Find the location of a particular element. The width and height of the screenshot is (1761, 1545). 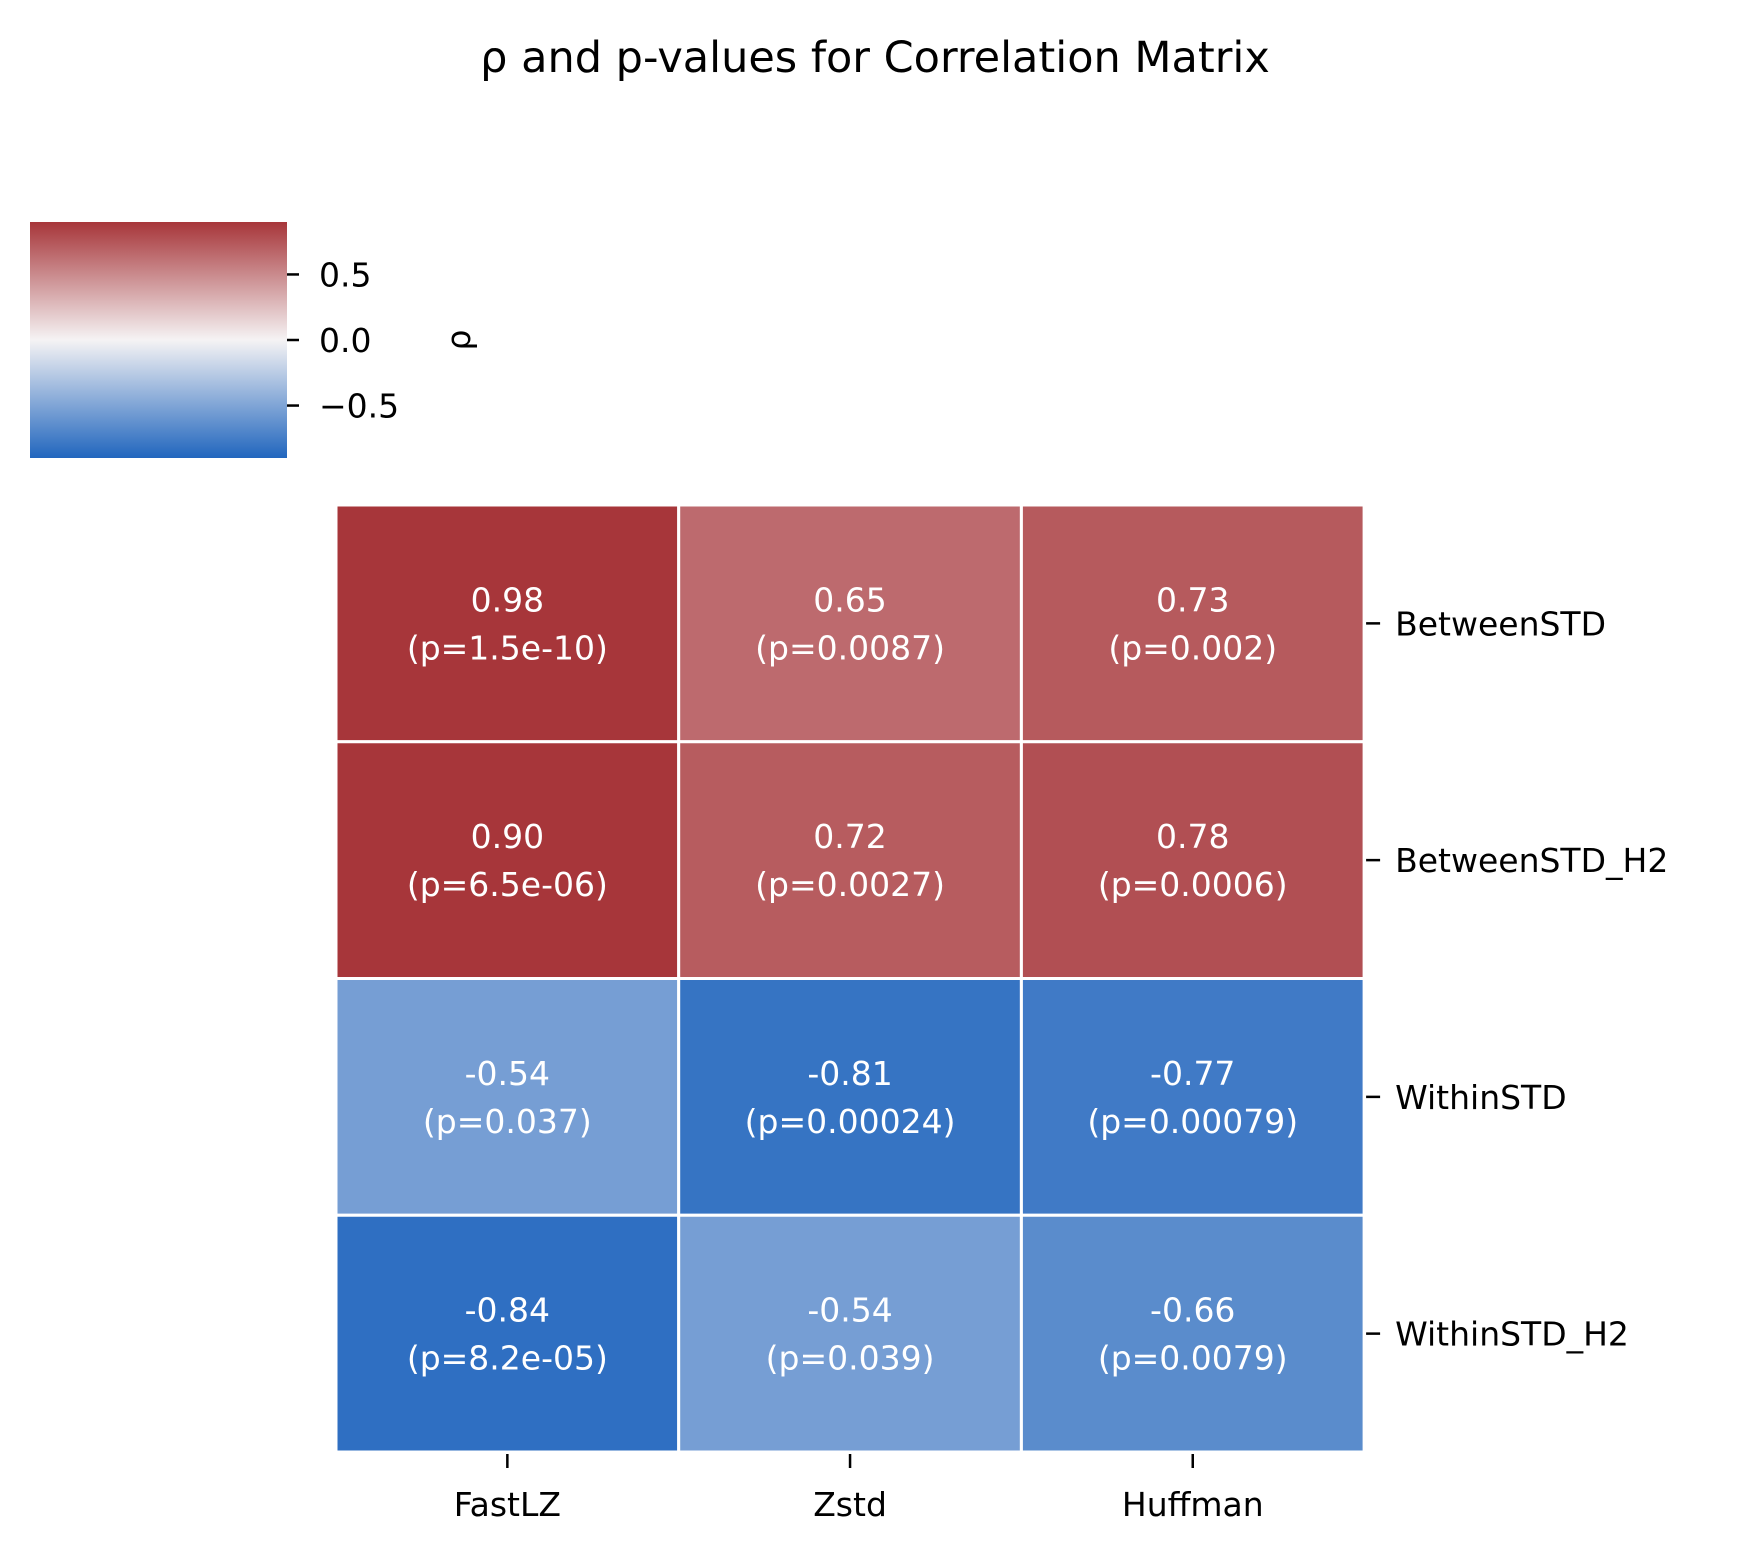

cell-p-value-label: (p=0.00079) is located at coordinates (1192, 1121).